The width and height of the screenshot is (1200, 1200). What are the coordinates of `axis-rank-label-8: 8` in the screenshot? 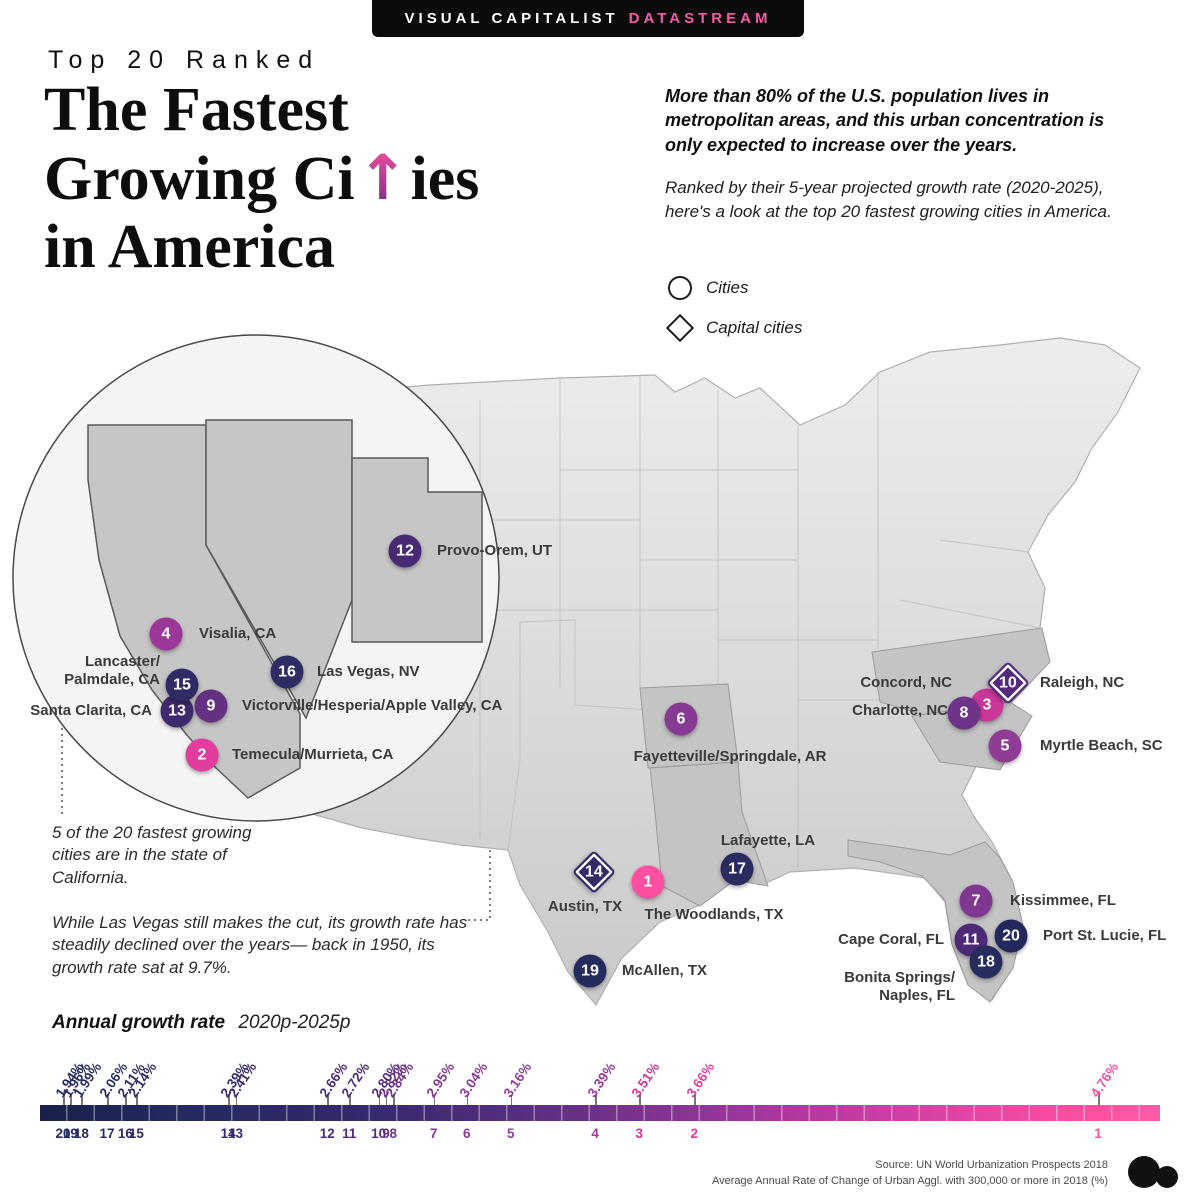 It's located at (393, 1133).